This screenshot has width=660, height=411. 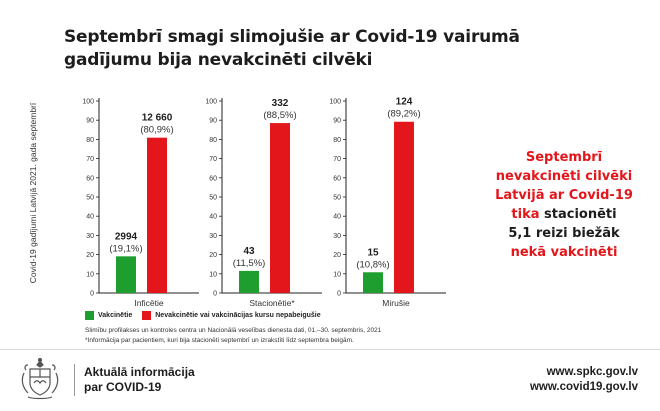 What do you see at coordinates (213, 274) in the screenshot?
I see `y-tick-label-1-10: 10` at bounding box center [213, 274].